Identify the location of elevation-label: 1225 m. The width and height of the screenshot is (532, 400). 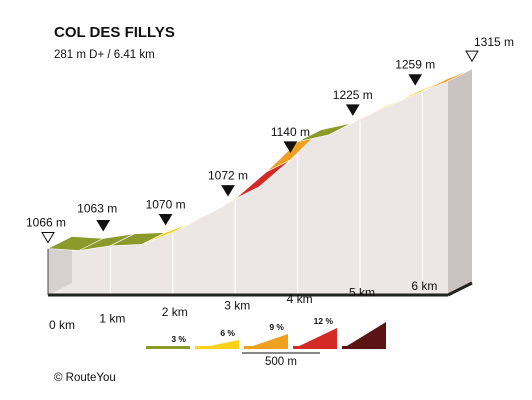
(353, 95).